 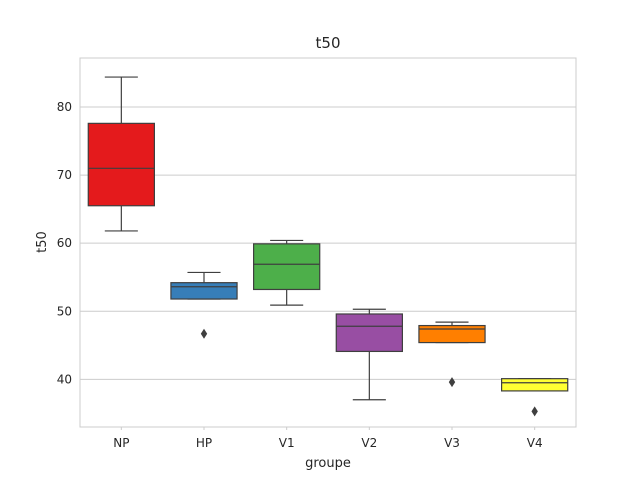 What do you see at coordinates (42, 242) in the screenshot?
I see `y-axis-label: t50` at bounding box center [42, 242].